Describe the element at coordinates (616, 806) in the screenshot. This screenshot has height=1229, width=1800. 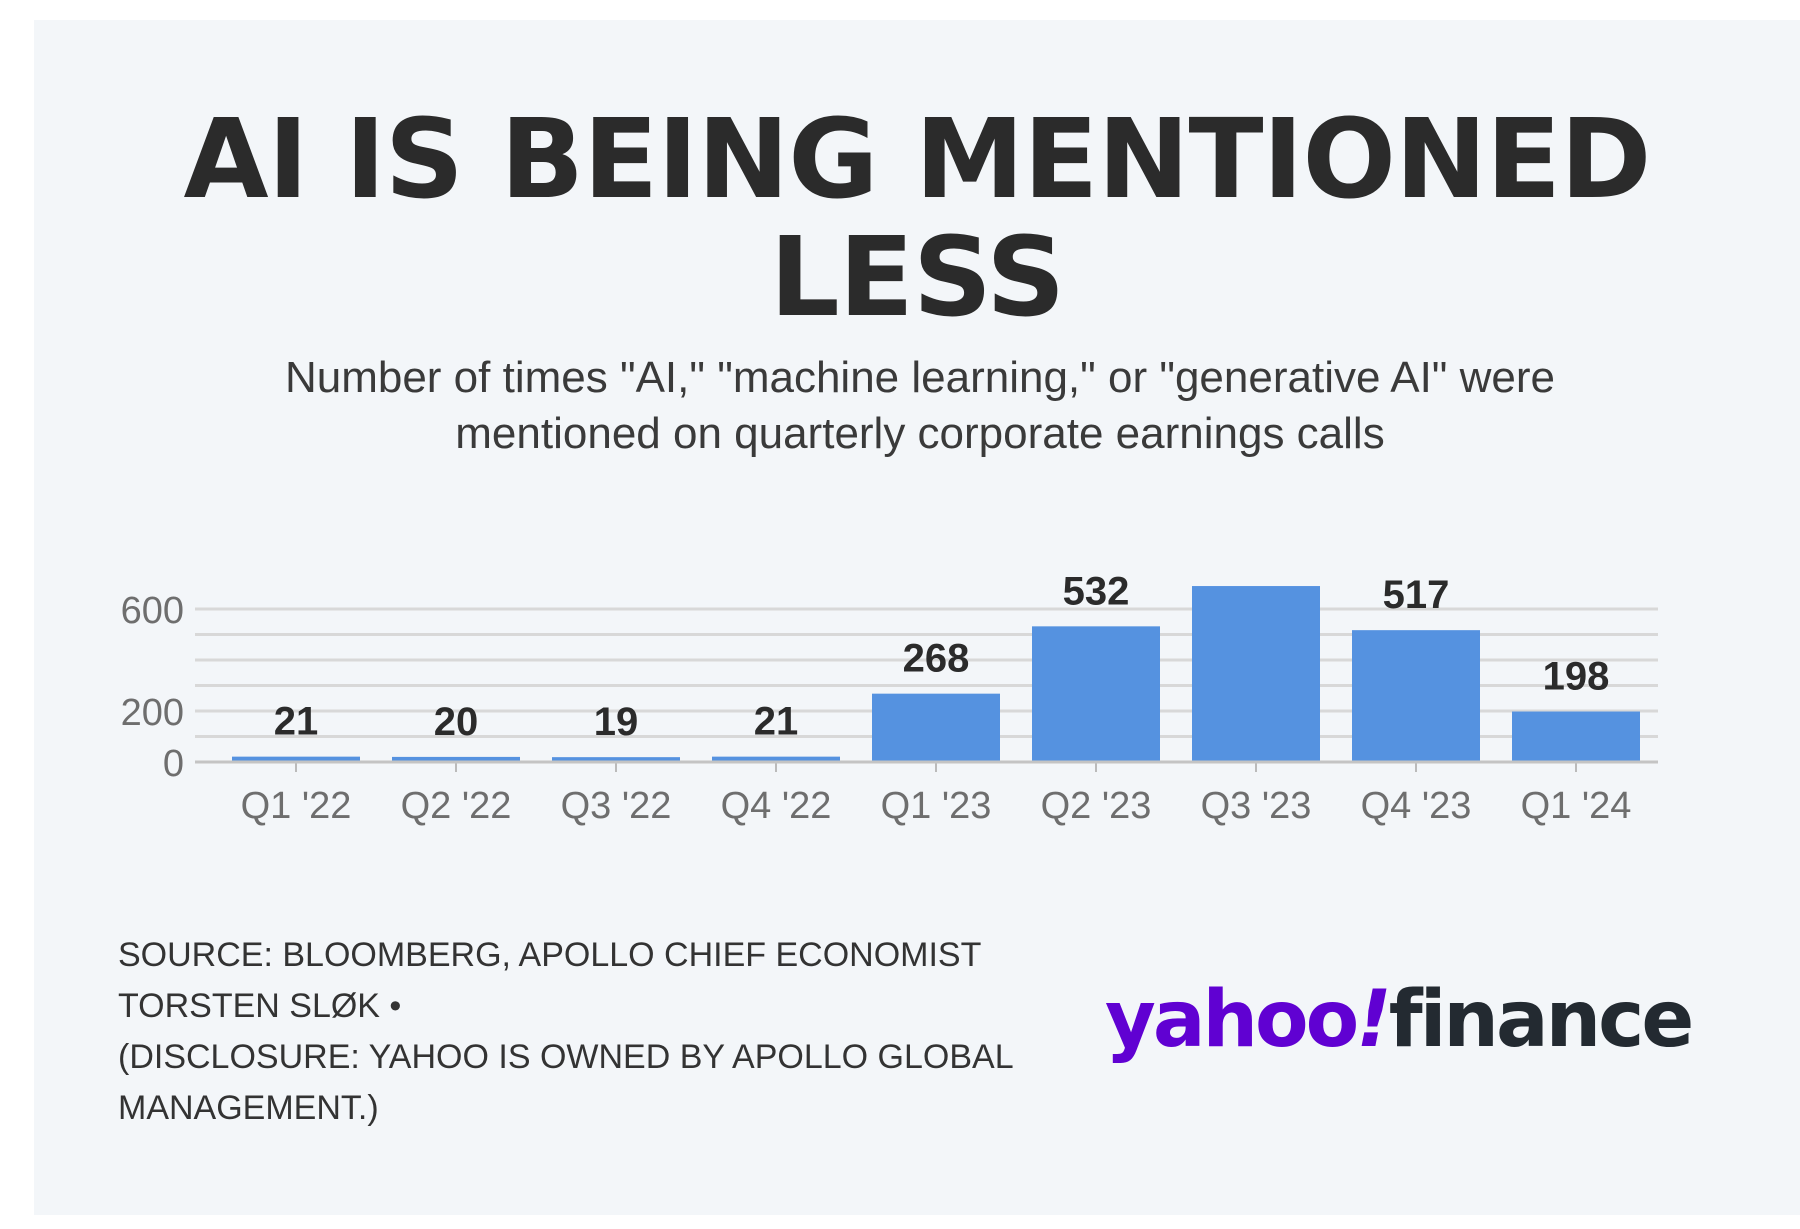
I see `x-tick-label: Q3 '22` at that location.